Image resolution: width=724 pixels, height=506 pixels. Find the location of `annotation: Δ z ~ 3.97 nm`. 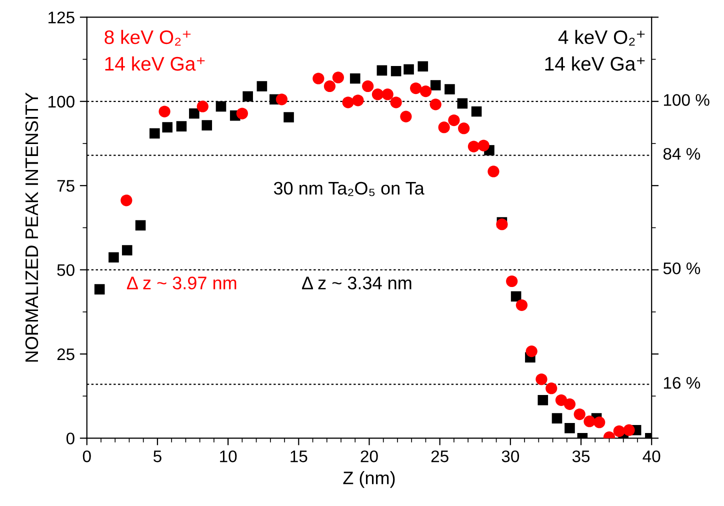

annotation: Δ z ~ 3.97 nm is located at coordinates (181, 283).